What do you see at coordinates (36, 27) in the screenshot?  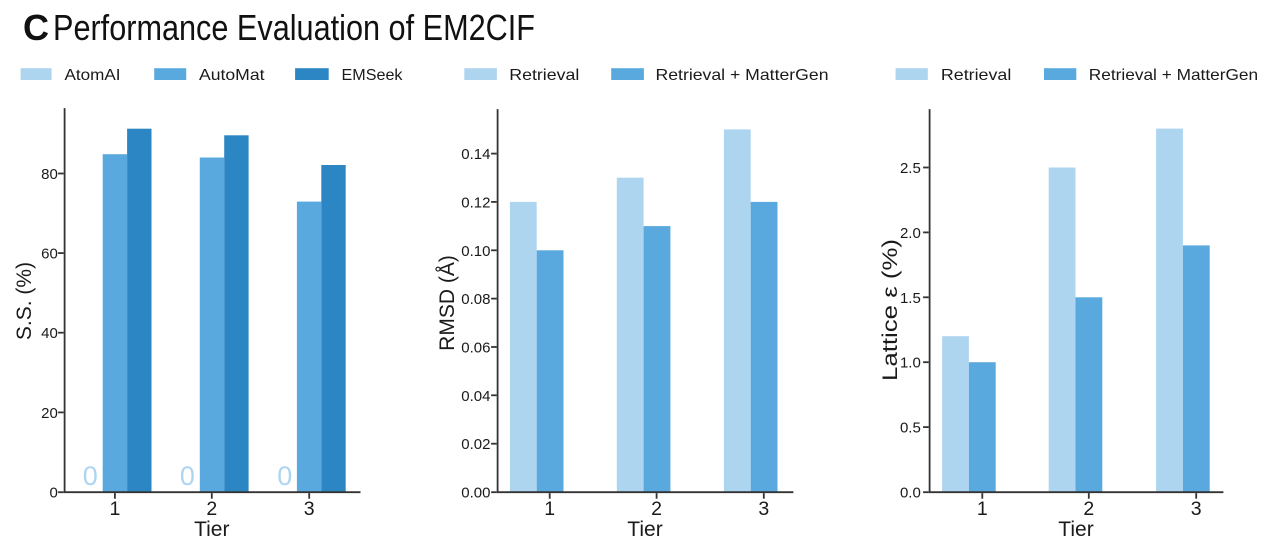 I see `svg-text: C` at bounding box center [36, 27].